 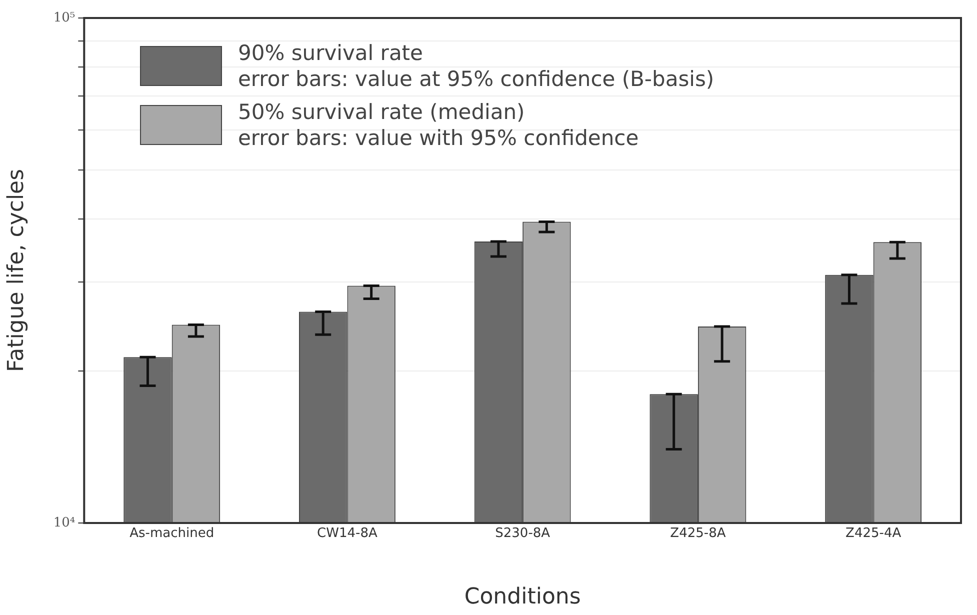 What do you see at coordinates (698, 534) in the screenshot?
I see `x-tick-label: Z425-8A` at bounding box center [698, 534].